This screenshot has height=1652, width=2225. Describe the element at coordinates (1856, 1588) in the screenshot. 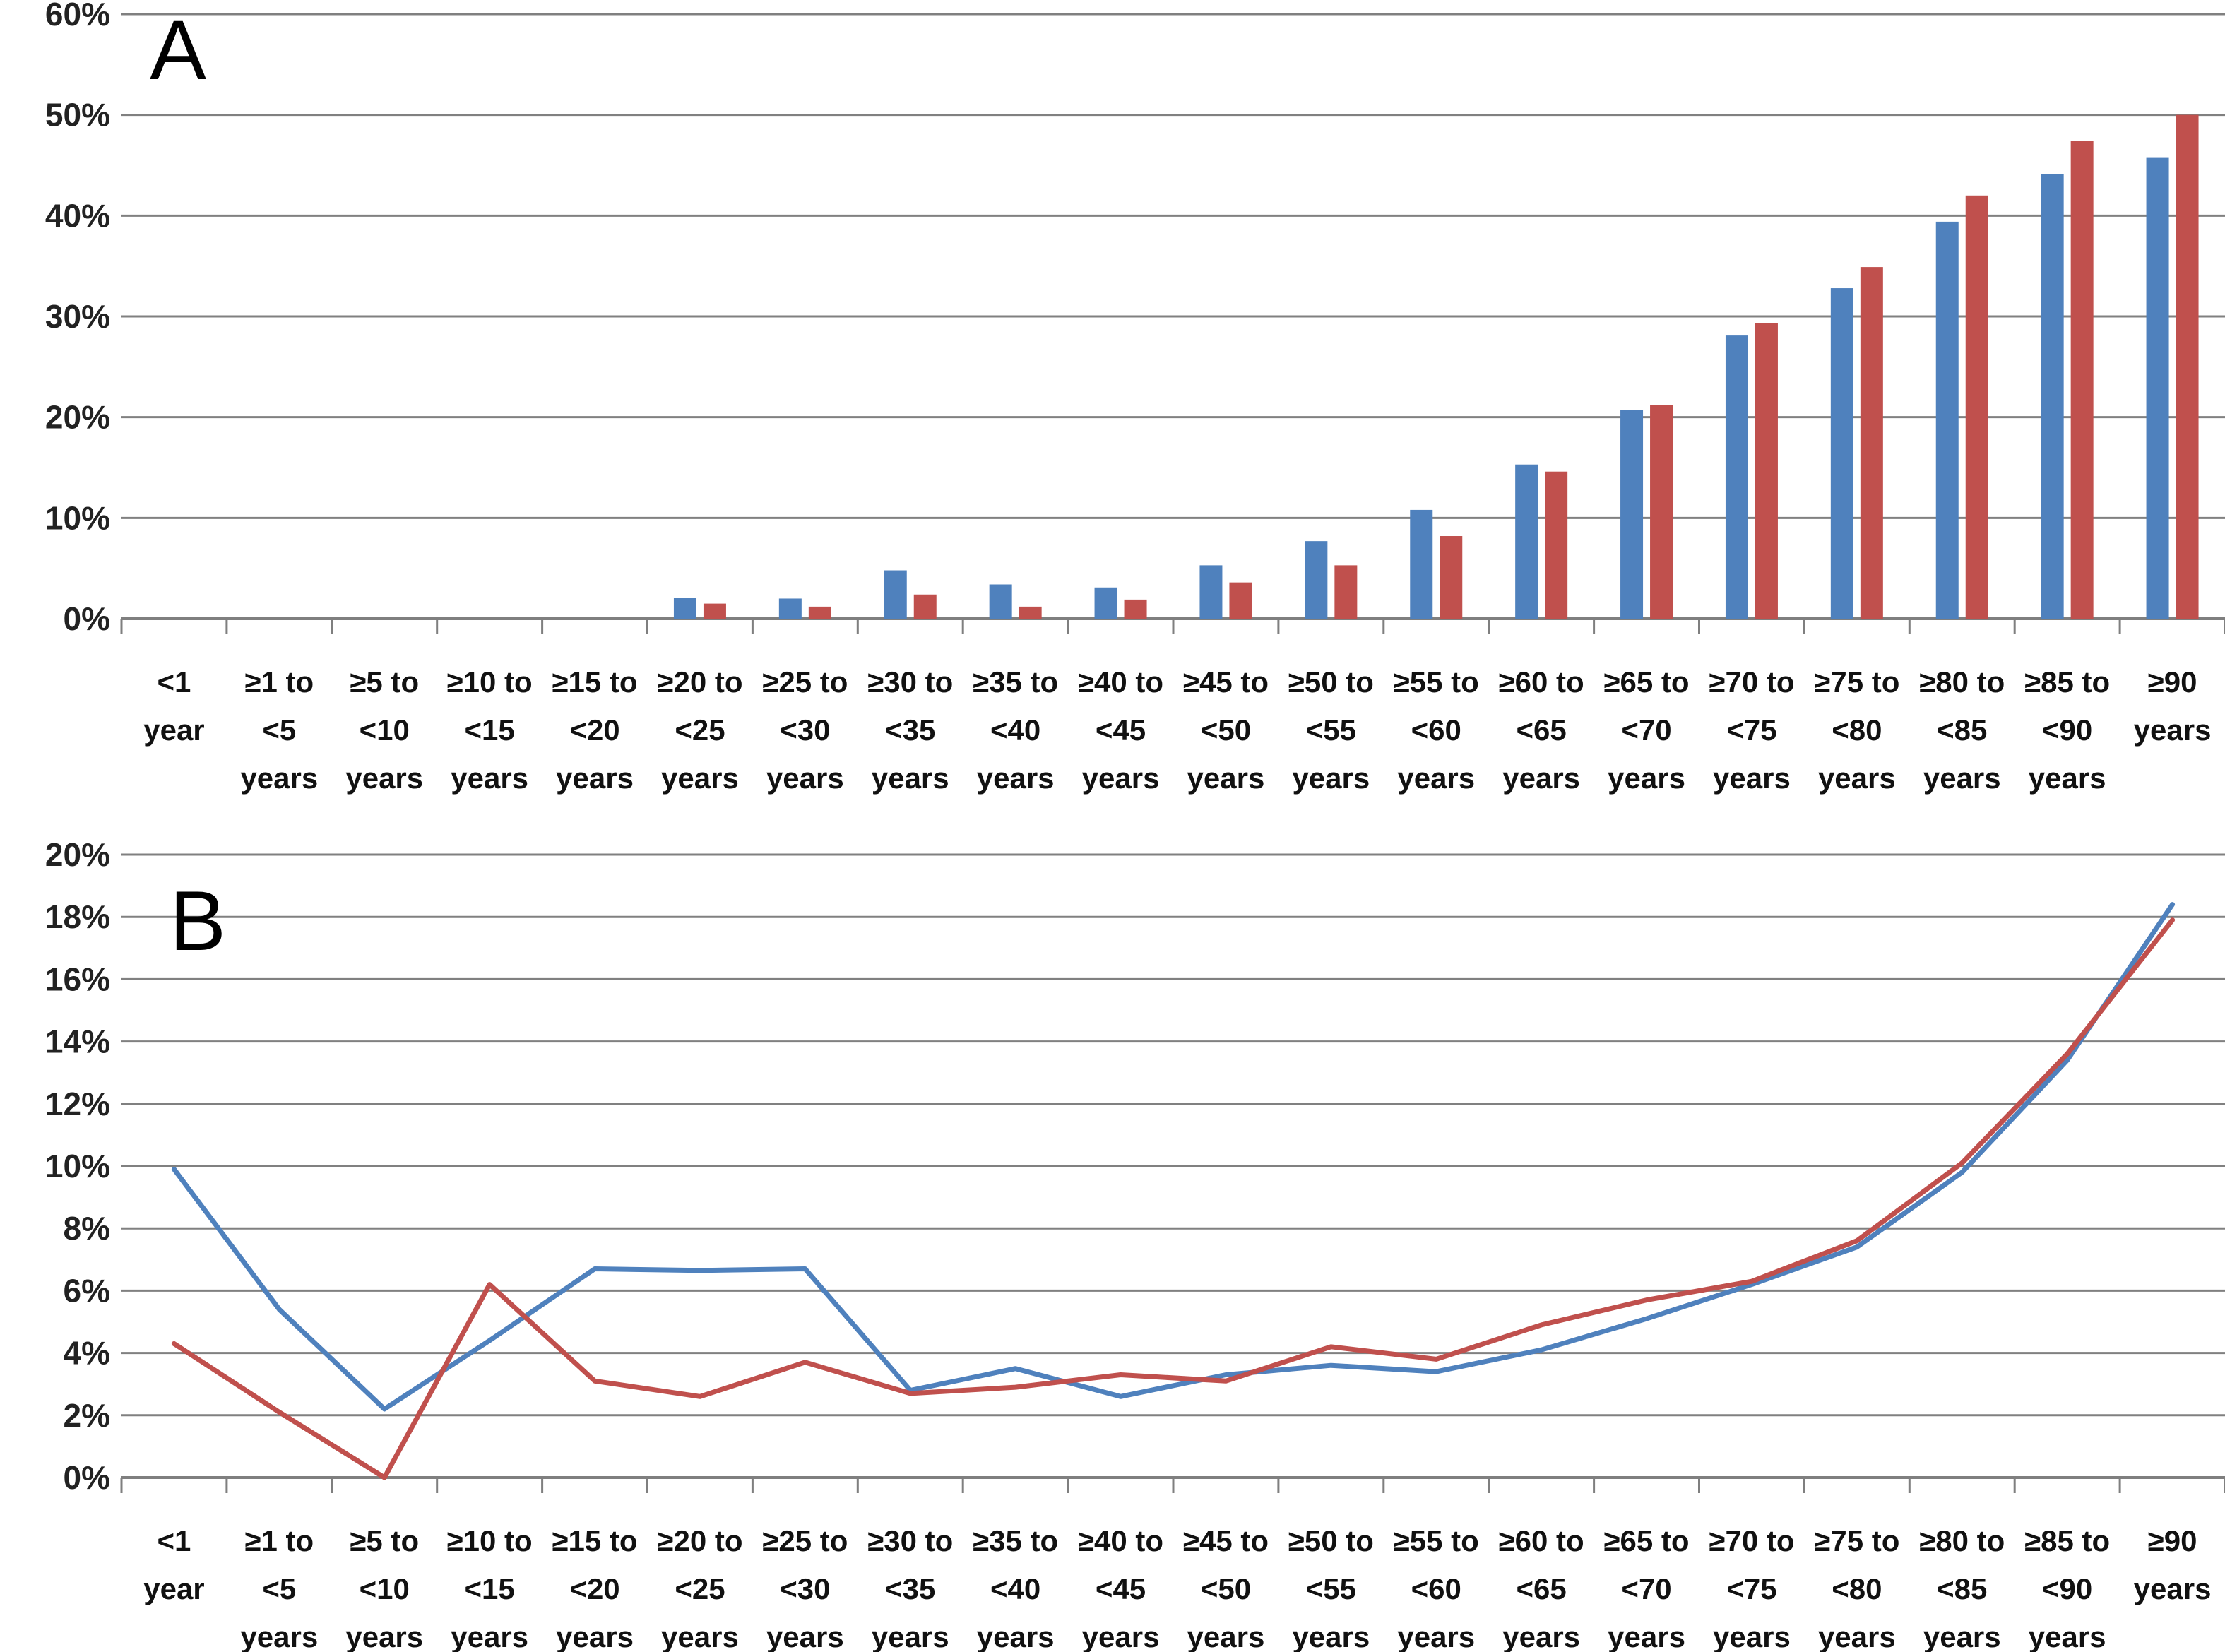

I see `panel-b-x-tick-label: ≥75 to <80 years` at that location.